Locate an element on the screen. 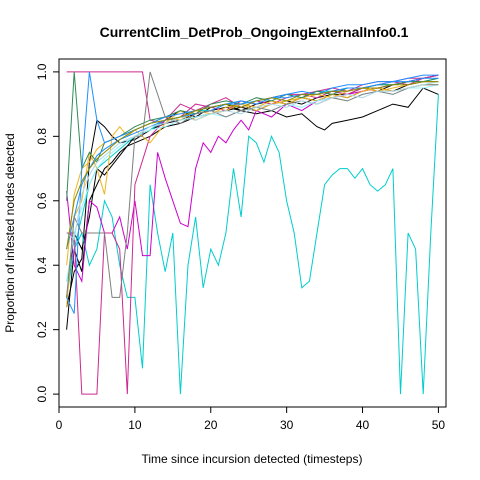 The height and width of the screenshot is (480, 480). x-tick-label: 50 is located at coordinates (439, 425).